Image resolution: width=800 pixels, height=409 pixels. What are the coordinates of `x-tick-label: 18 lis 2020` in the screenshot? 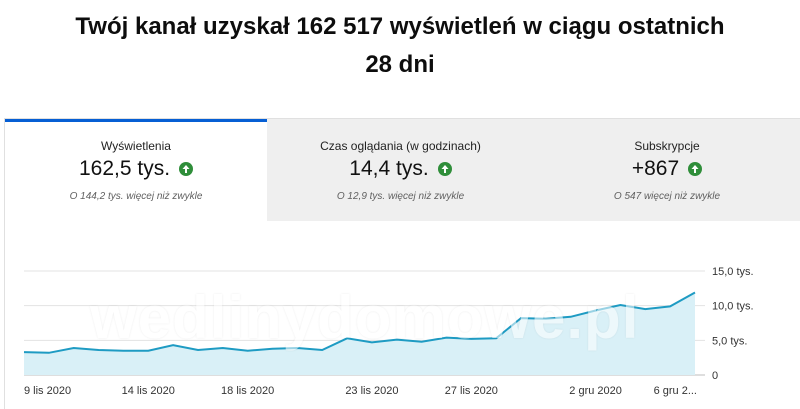 It's located at (247, 391).